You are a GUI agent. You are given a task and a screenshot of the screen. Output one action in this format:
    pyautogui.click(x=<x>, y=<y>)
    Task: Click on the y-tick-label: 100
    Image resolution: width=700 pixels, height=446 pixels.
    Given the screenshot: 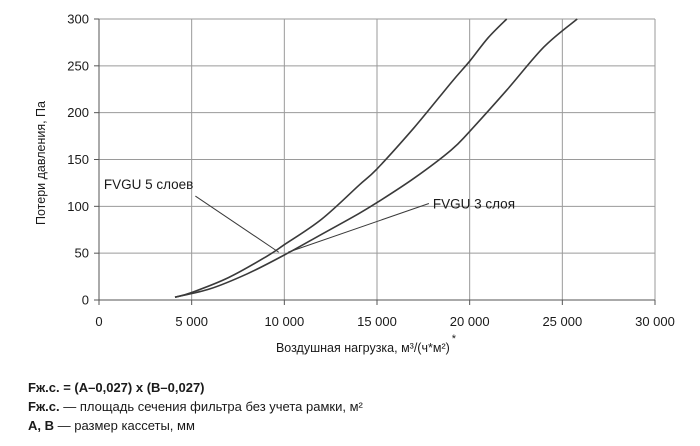 What is the action you would take?
    pyautogui.click(x=78, y=206)
    